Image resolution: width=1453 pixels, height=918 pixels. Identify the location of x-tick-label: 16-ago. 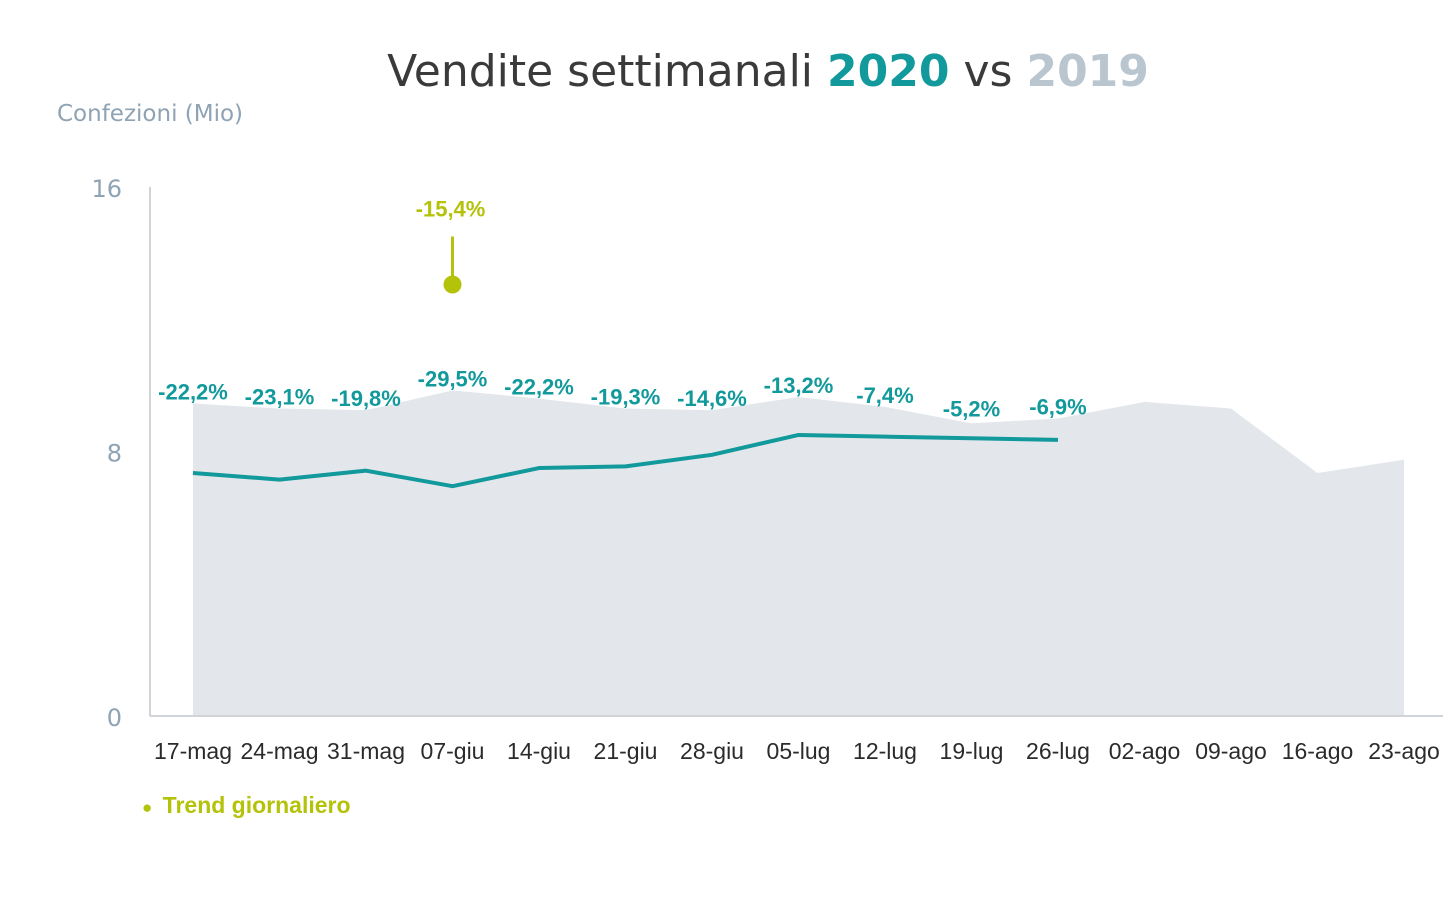
(1318, 751).